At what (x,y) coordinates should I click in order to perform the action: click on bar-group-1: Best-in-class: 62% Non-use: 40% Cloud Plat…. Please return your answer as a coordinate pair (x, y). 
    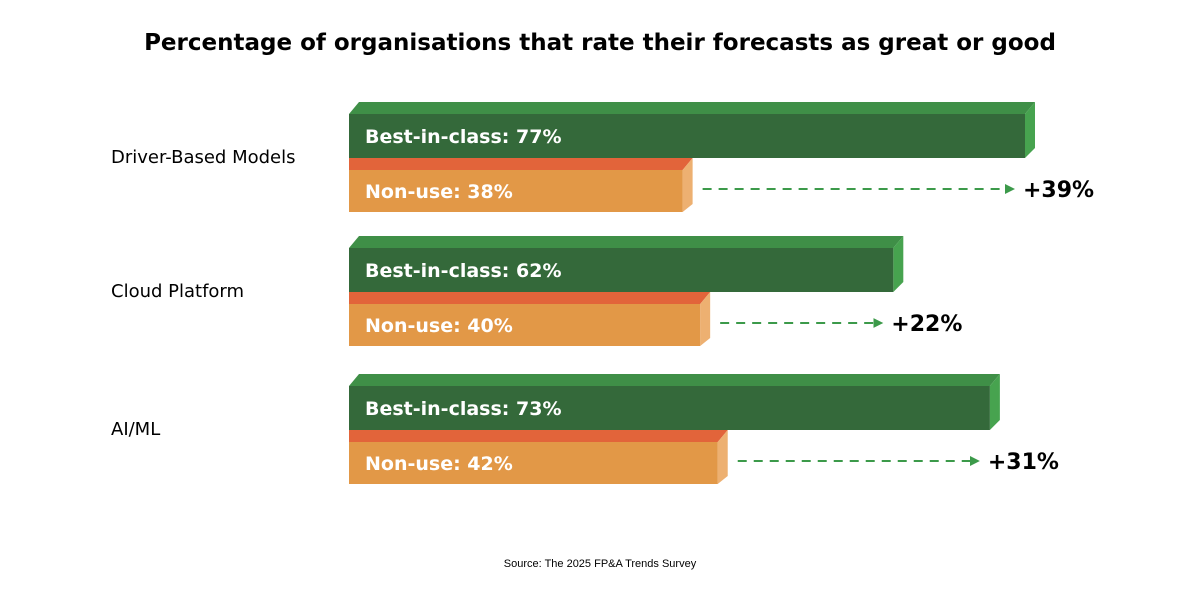
    Looking at the image, I should click on (536, 291).